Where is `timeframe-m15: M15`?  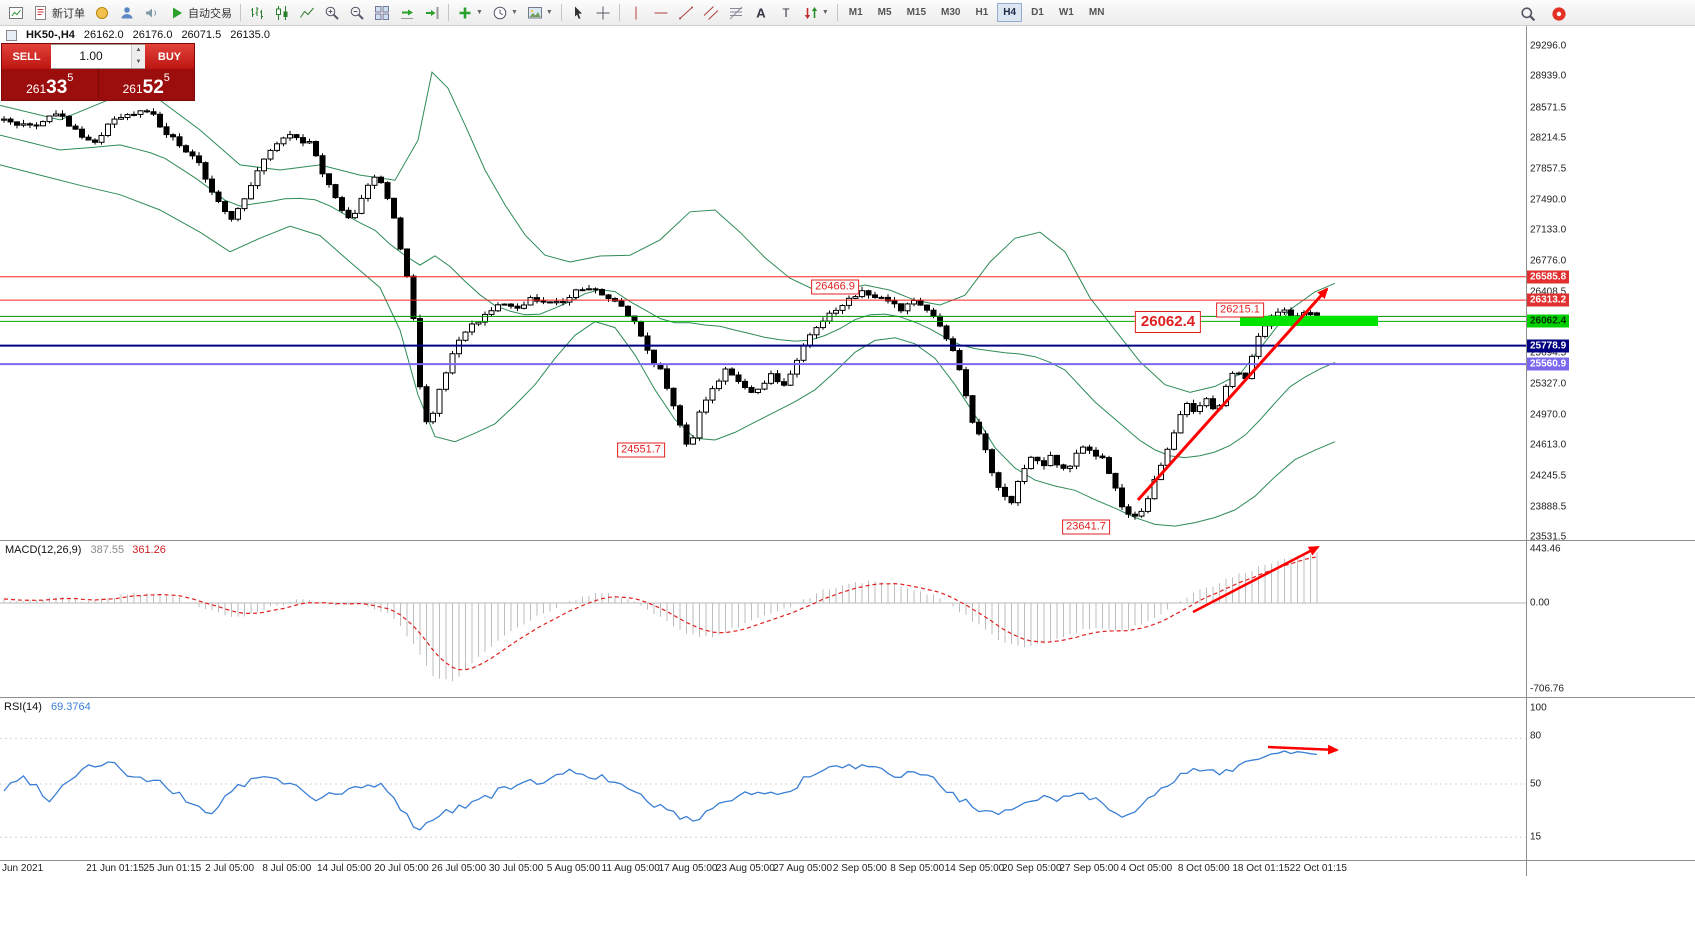 timeframe-m15: M15 is located at coordinates (916, 12).